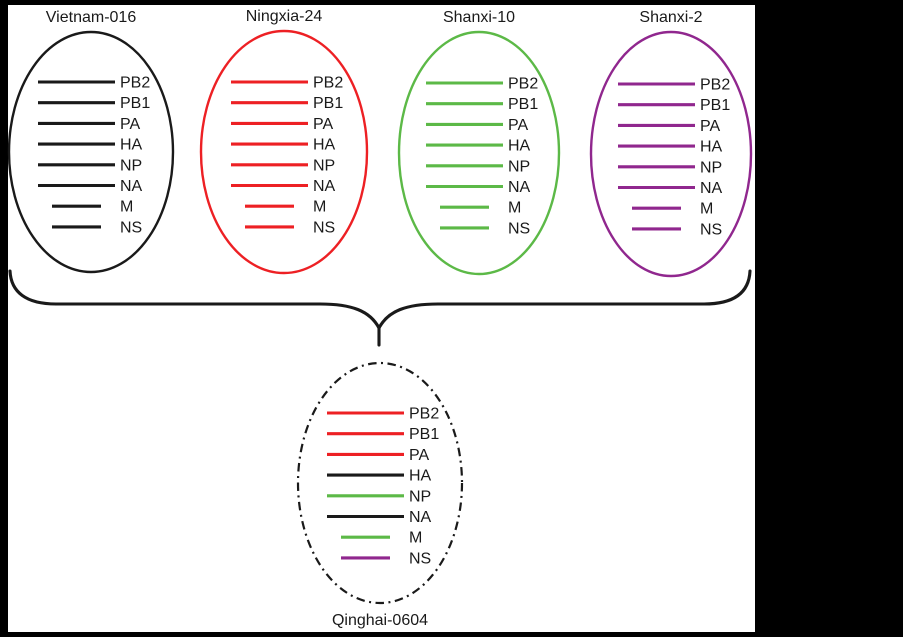  What do you see at coordinates (420, 558) in the screenshot?
I see `gene-segment-label-ns-qinghai-0604: NS` at bounding box center [420, 558].